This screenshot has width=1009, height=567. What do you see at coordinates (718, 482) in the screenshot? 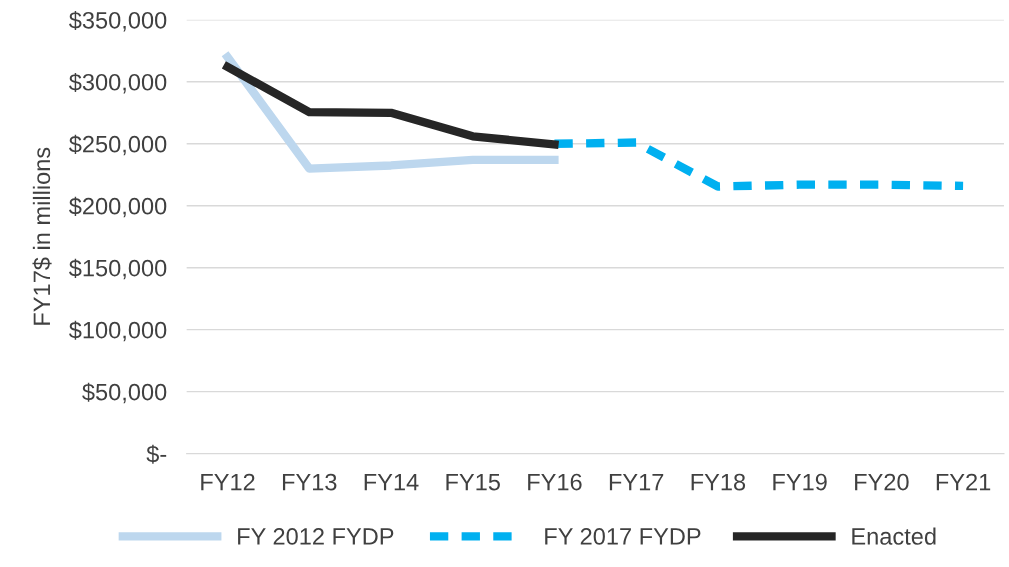
I see `x-tick-label: FY18` at bounding box center [718, 482].